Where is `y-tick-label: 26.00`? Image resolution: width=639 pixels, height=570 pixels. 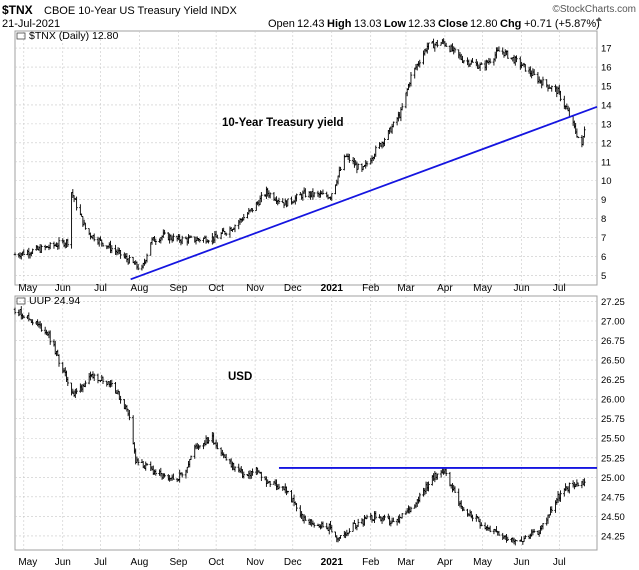 y-tick-label: 26.00 is located at coordinates (613, 400).